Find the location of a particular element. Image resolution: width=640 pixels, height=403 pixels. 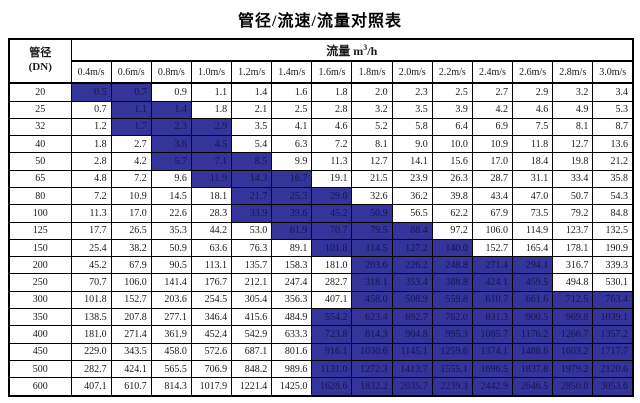

dn-cell: 80 is located at coordinates (40, 196).